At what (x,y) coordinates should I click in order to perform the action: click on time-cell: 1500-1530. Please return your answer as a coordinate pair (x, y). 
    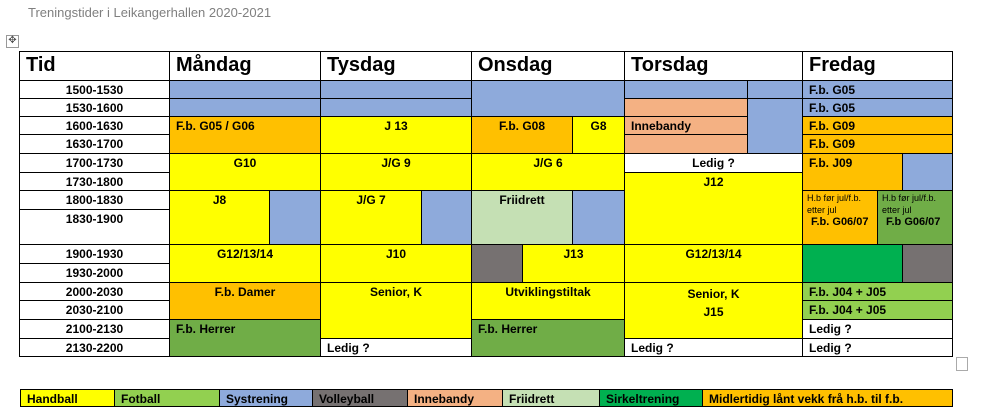
    Looking at the image, I should click on (94, 89).